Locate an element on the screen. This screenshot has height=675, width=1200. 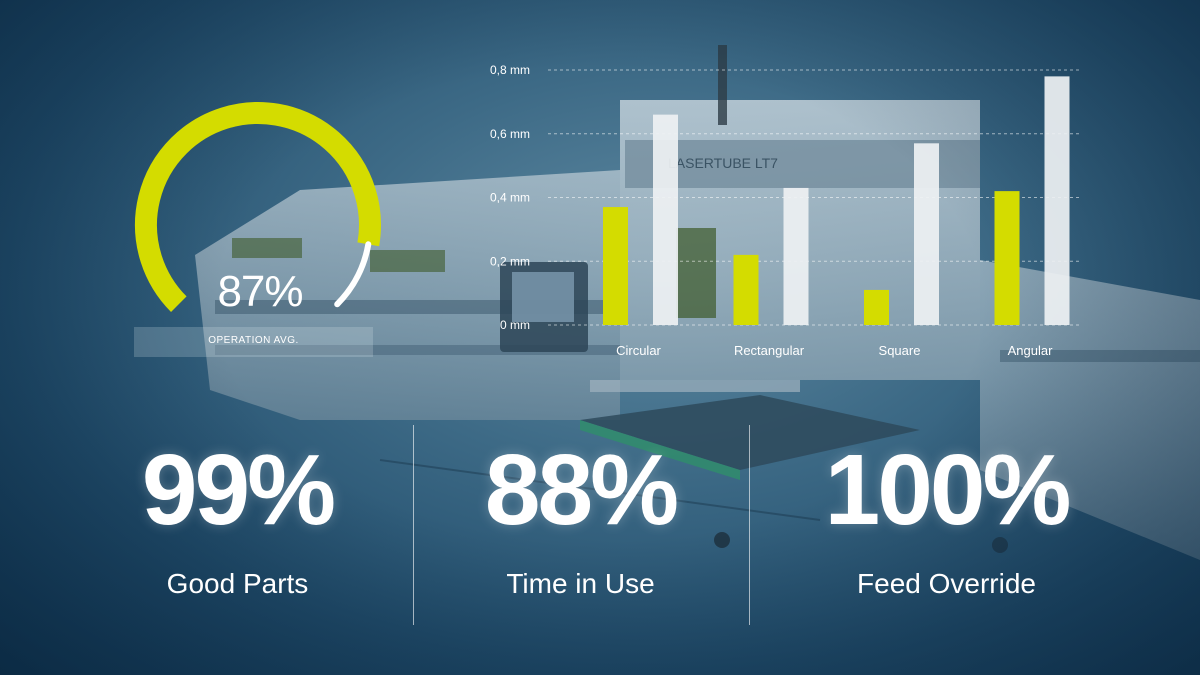
kpi-value: 88% is located at coordinates (581, 490).